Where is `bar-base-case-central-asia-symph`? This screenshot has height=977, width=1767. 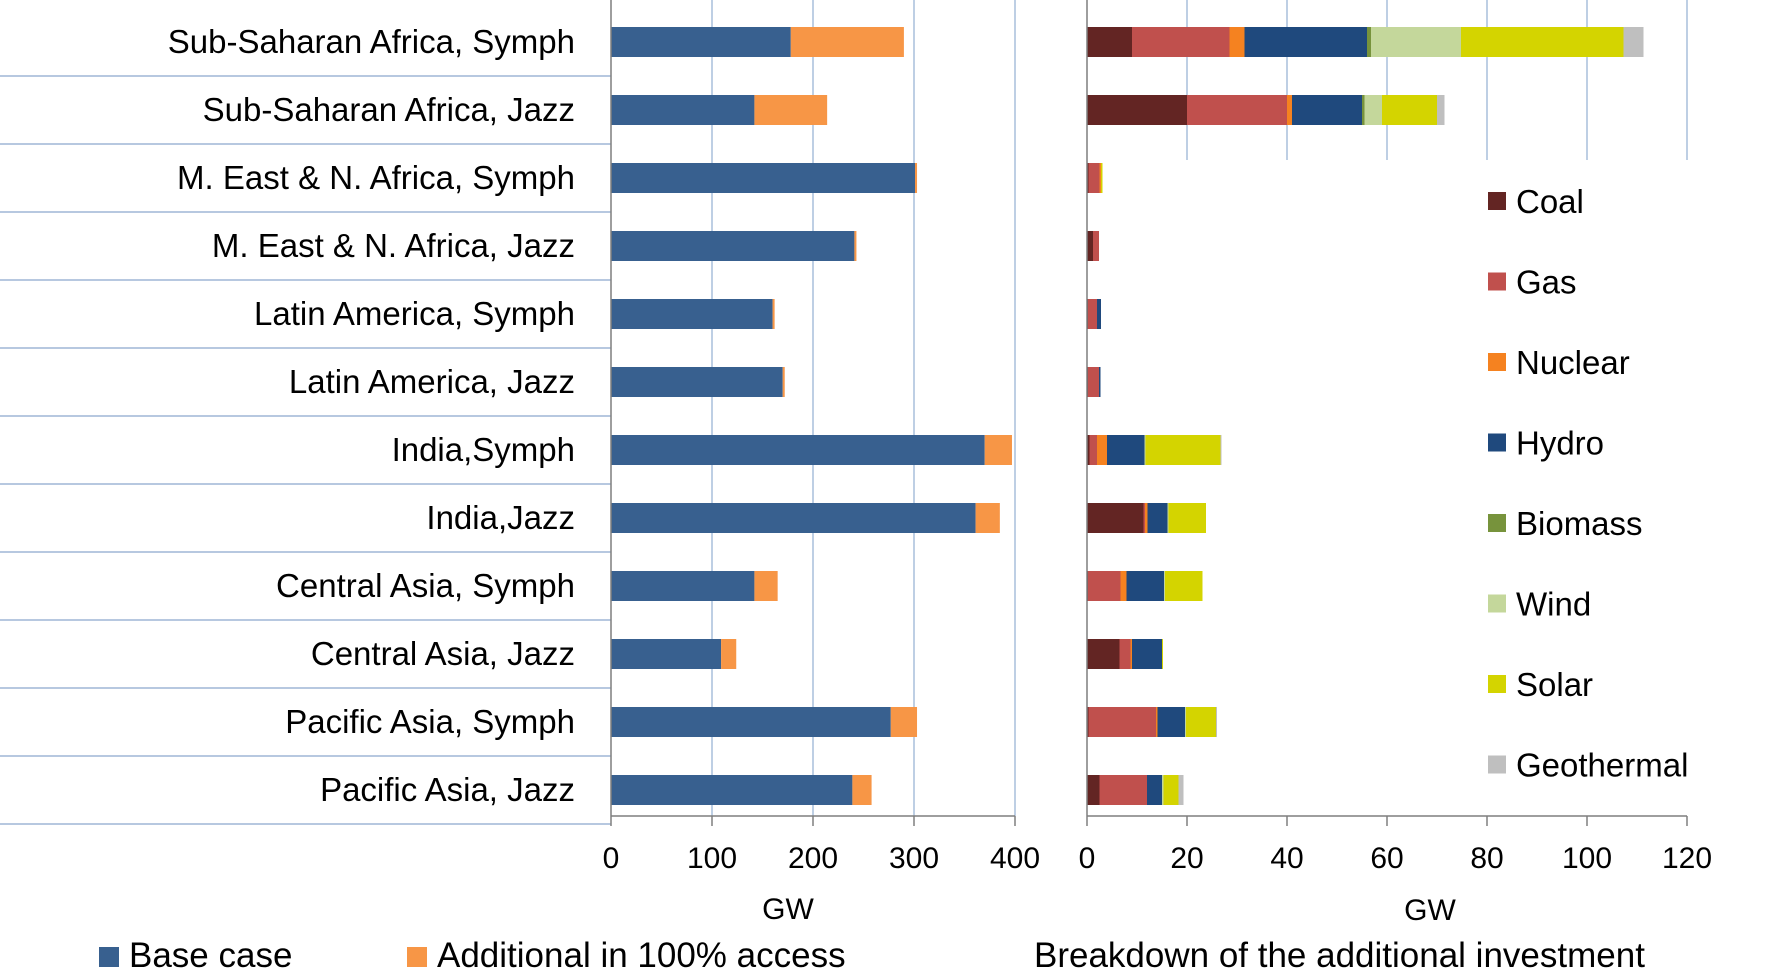
bar-base-case-central-asia-symph is located at coordinates (683, 586).